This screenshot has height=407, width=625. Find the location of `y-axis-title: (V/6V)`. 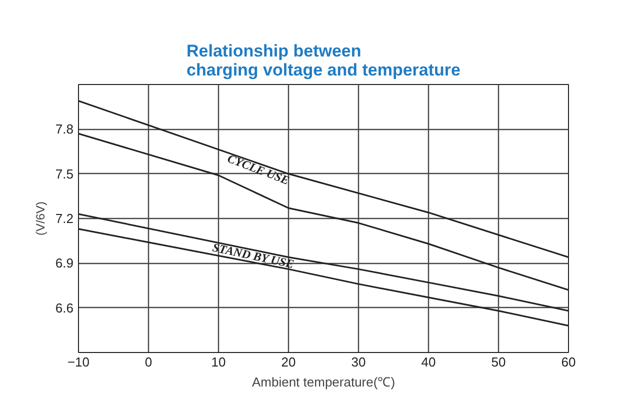

y-axis-title: (V/6V) is located at coordinates (40, 218).